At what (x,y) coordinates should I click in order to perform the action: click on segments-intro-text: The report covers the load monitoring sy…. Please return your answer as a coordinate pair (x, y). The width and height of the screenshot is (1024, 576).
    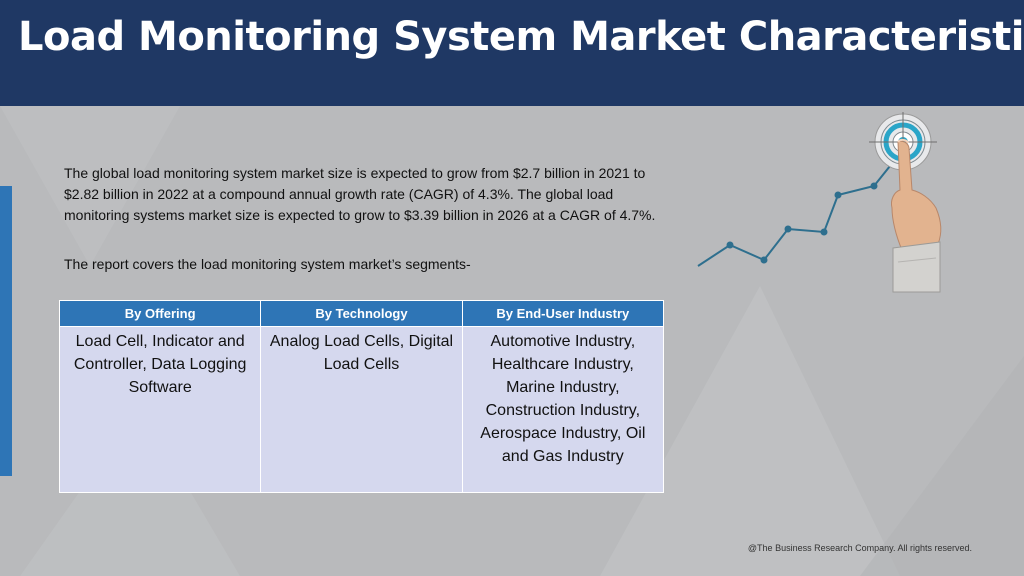
    Looking at the image, I should click on (267, 264).